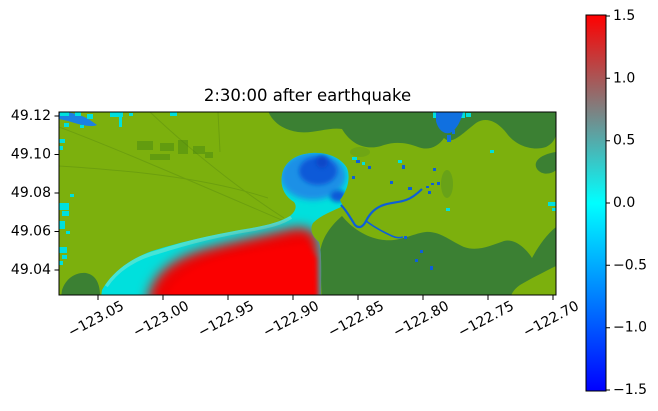 Image resolution: width=658 pixels, height=411 pixels. Describe the element at coordinates (96, 319) in the screenshot. I see `x-tick-label-0: −123.05` at that location.